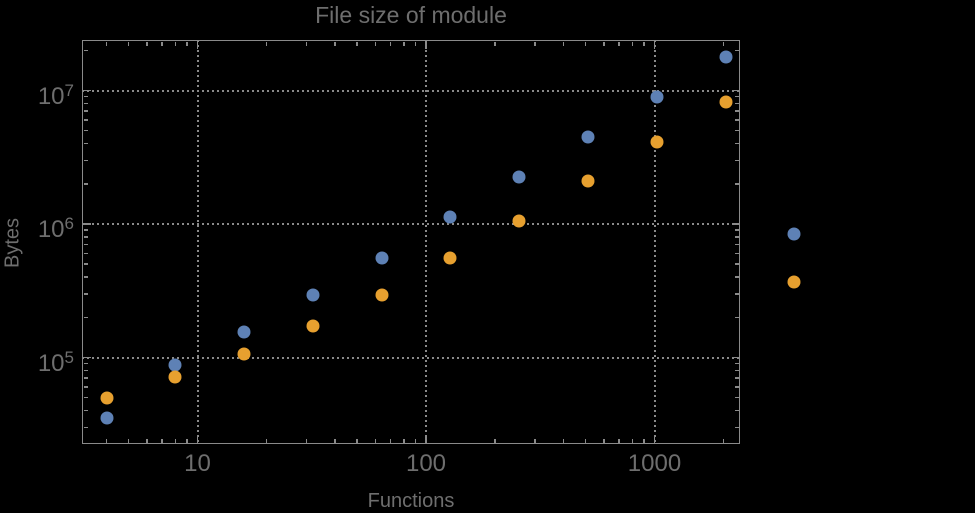 The image size is (975, 513). I want to click on x-tick-label: 10, so click(197, 463).